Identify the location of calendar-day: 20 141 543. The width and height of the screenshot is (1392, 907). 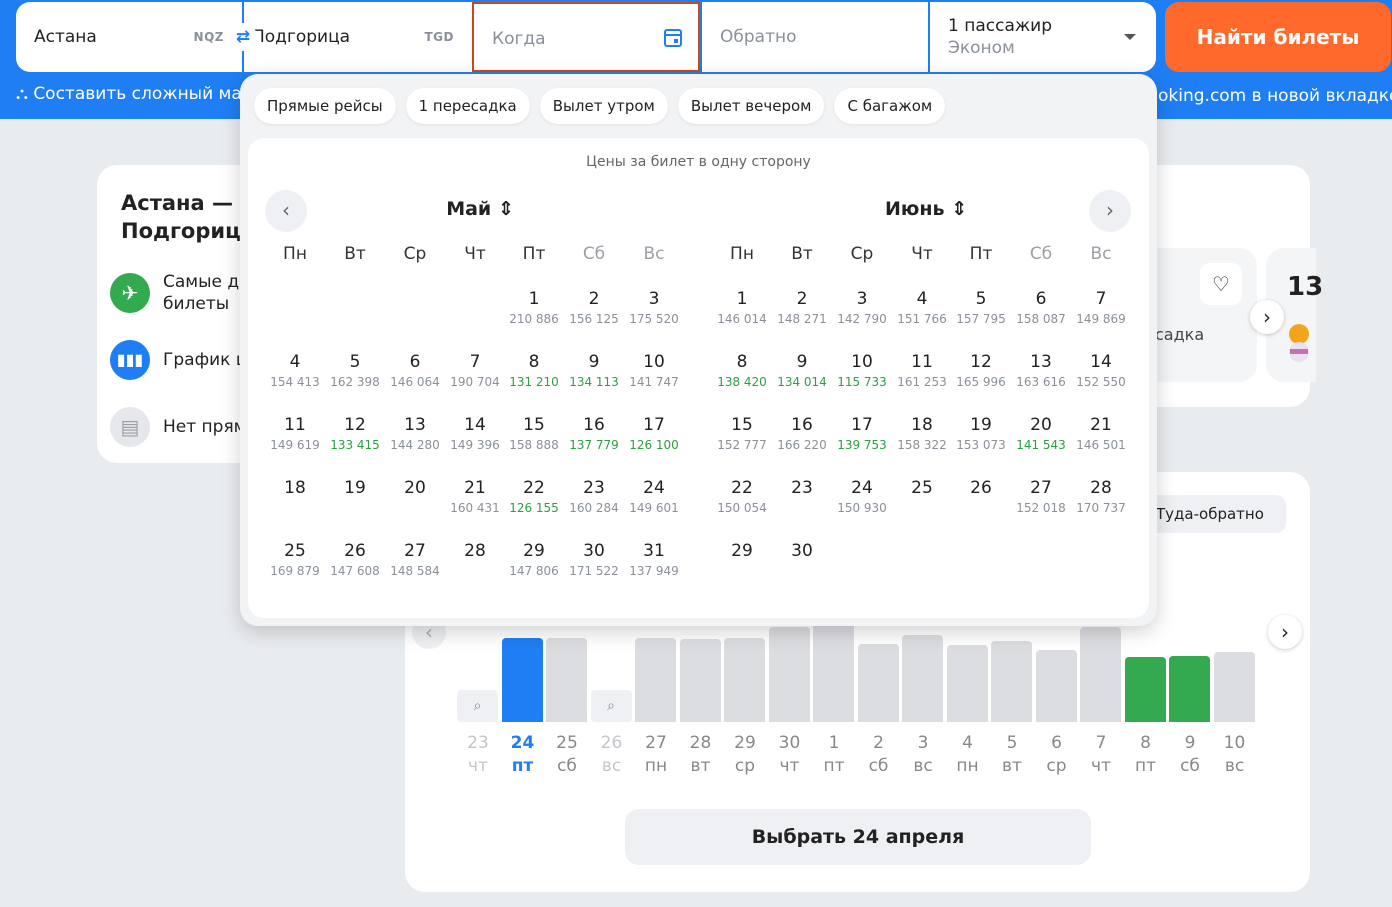
(1041, 434).